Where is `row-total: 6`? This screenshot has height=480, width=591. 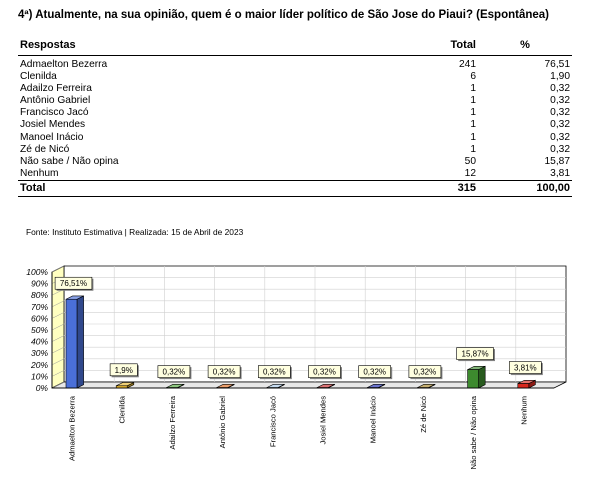
row-total: 6 is located at coordinates (473, 77).